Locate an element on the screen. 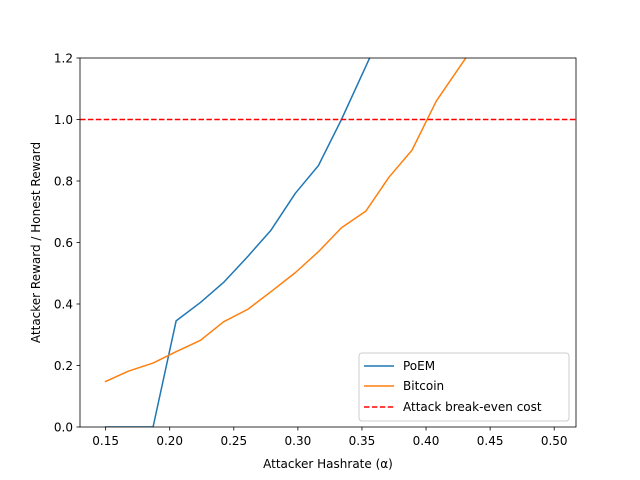 Image resolution: width=640 pixels, height=480 pixels. x-axis-ticks: 0.15 0.20 0.25 0.30 0.35 0.40 0.45 0.50 is located at coordinates (330, 437).